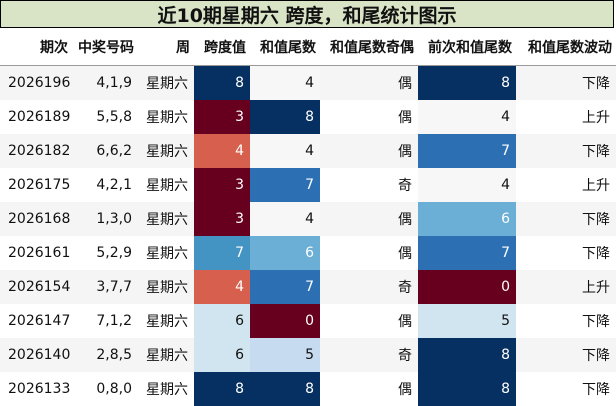 This screenshot has width=616, height=406. I want to click on cell-issue: 2026154, so click(36, 287).